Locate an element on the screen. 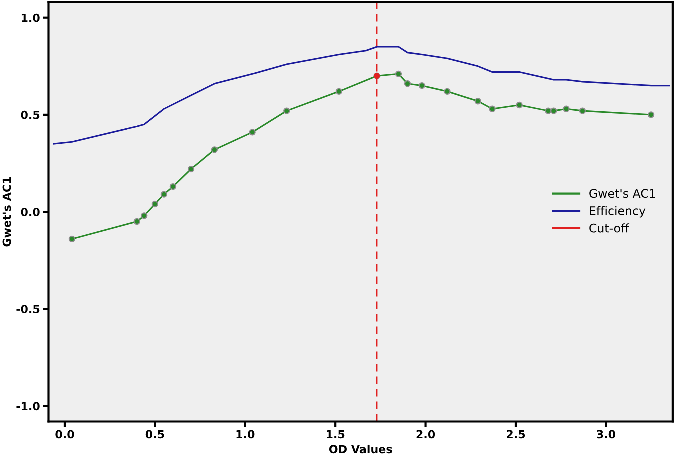 Image resolution: width=677 pixels, height=466 pixels. y-tick-label: 0.0 is located at coordinates (30, 212).